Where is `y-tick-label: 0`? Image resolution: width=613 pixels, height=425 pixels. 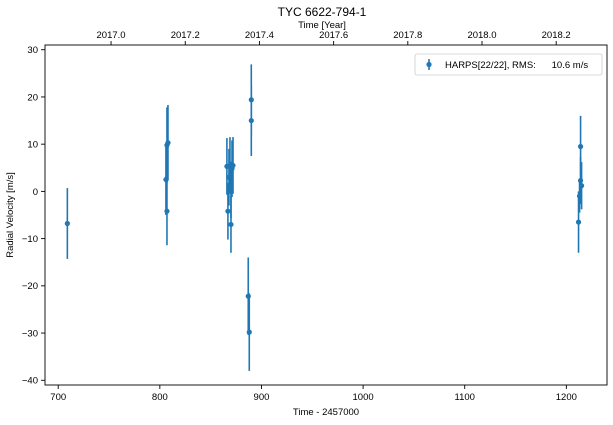
y-tick-label: 0 is located at coordinates (35, 192).